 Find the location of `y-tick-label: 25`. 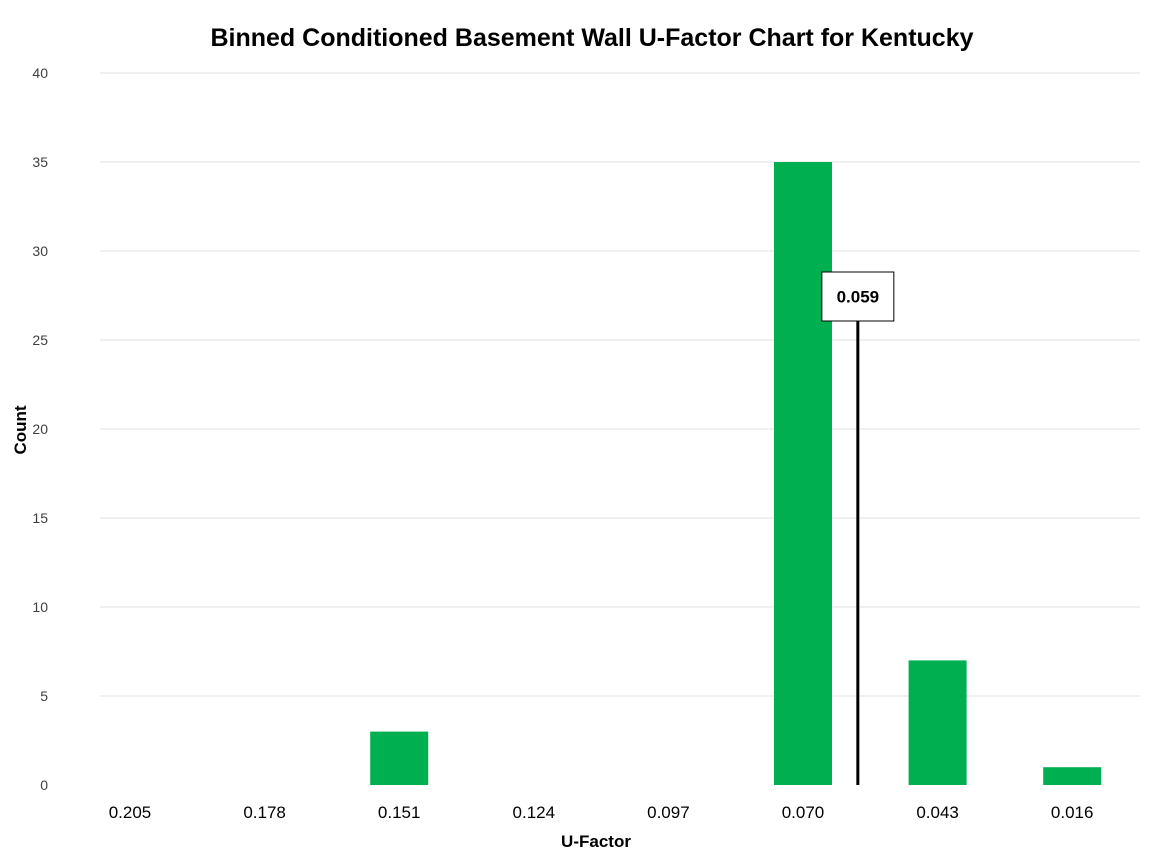

y-tick-label: 25 is located at coordinates (40, 340).